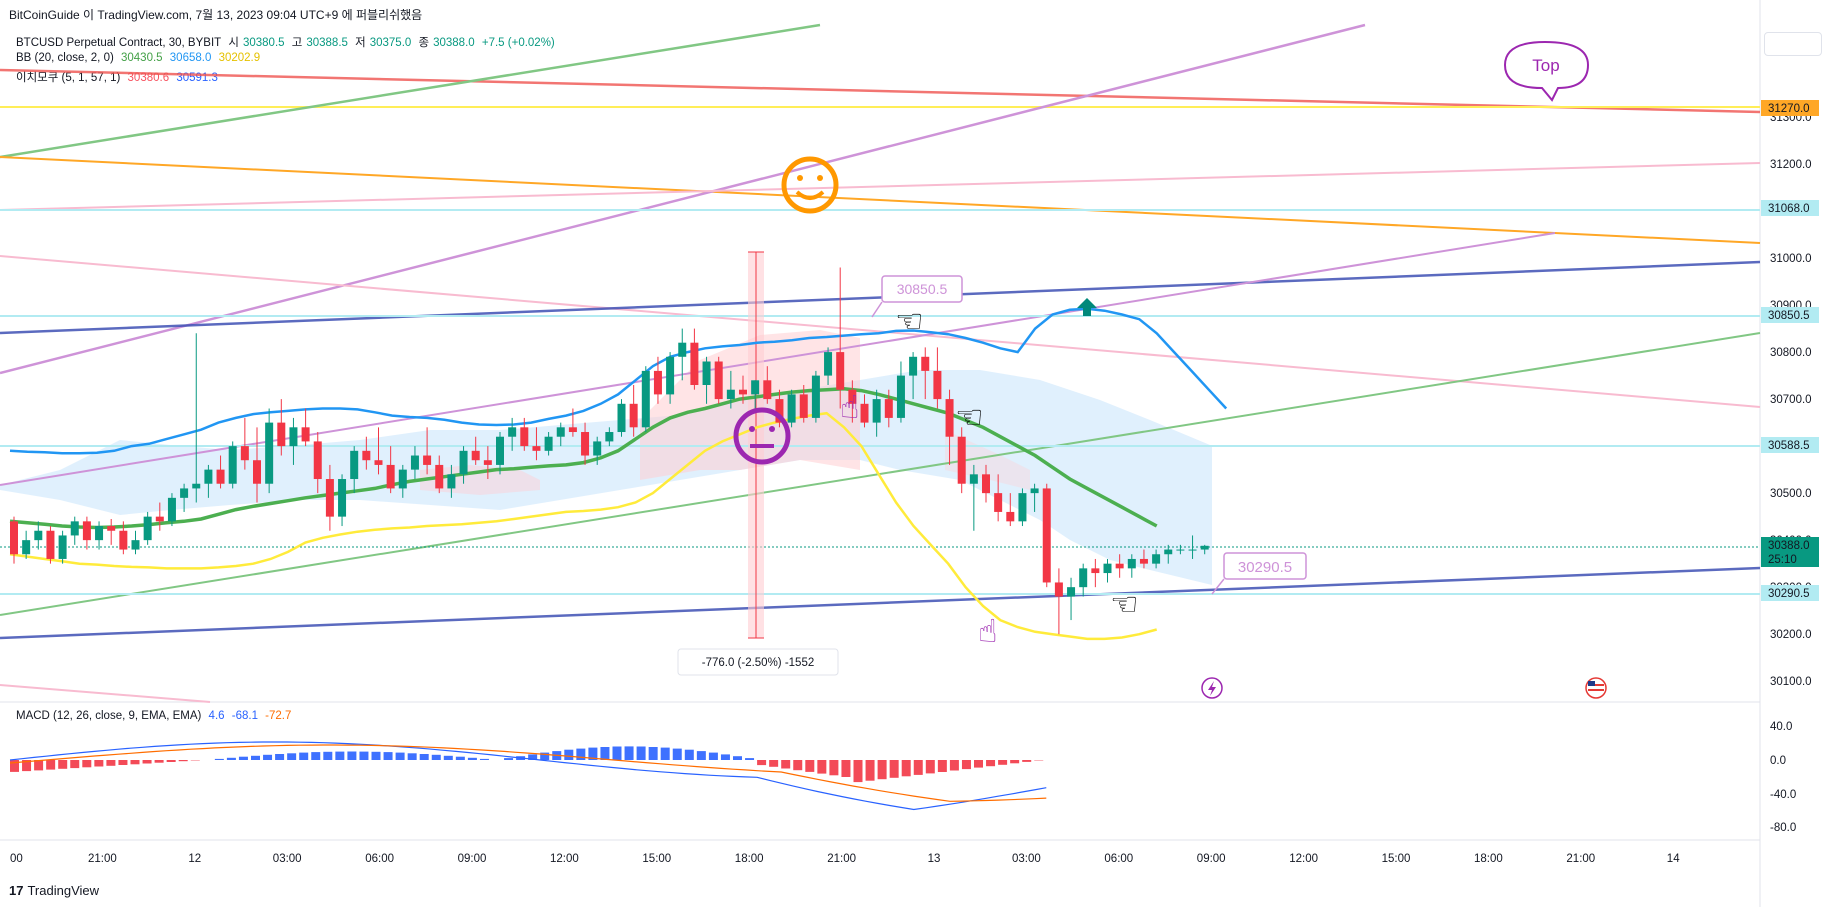 Image resolution: width=1835 pixels, height=907 pixels. What do you see at coordinates (68, 78) in the screenshot?
I see `ichimoku-name: 이치모쿠 (5, 1, 57, 1)` at bounding box center [68, 78].